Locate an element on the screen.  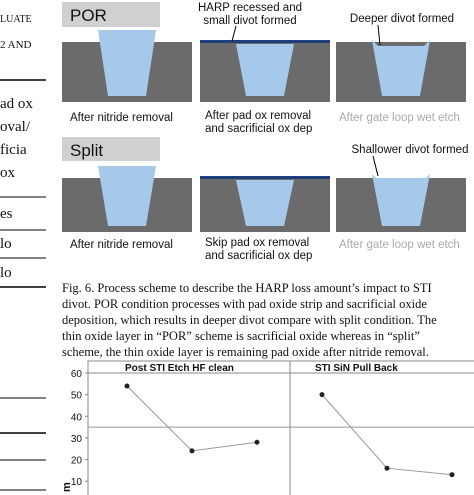
y-tick-label: 40 is located at coordinates (77, 417).